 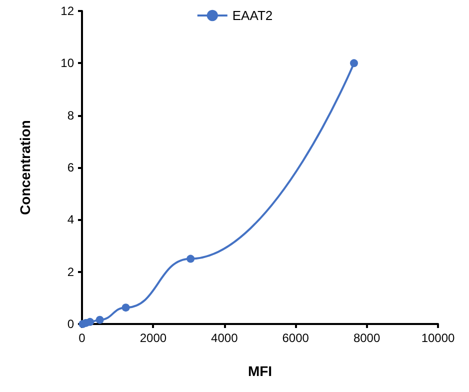 What do you see at coordinates (70, 271) in the screenshot?
I see `y-tick-label: 2` at bounding box center [70, 271].